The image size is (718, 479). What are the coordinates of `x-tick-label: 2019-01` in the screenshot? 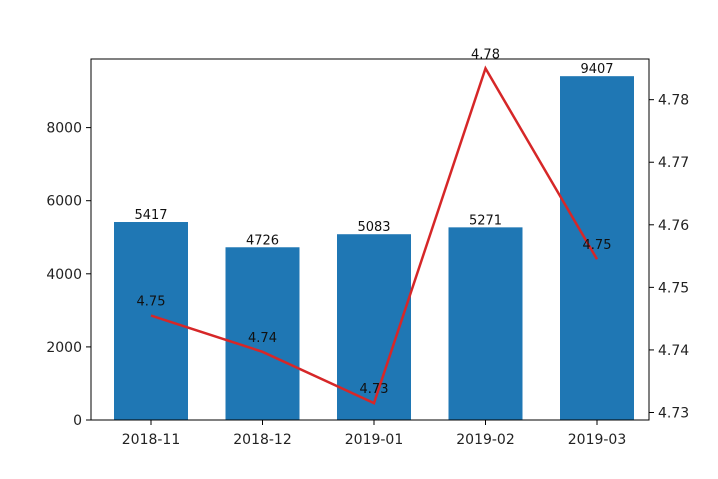 It's located at (374, 440).